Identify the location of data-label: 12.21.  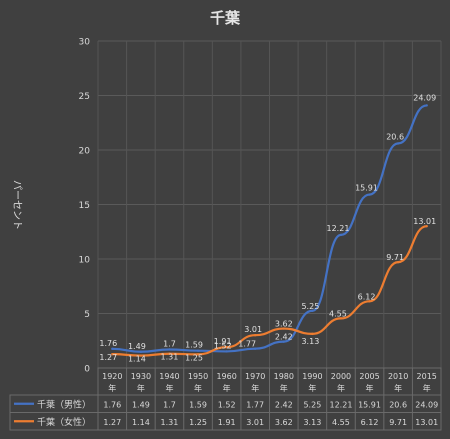
(338, 228).